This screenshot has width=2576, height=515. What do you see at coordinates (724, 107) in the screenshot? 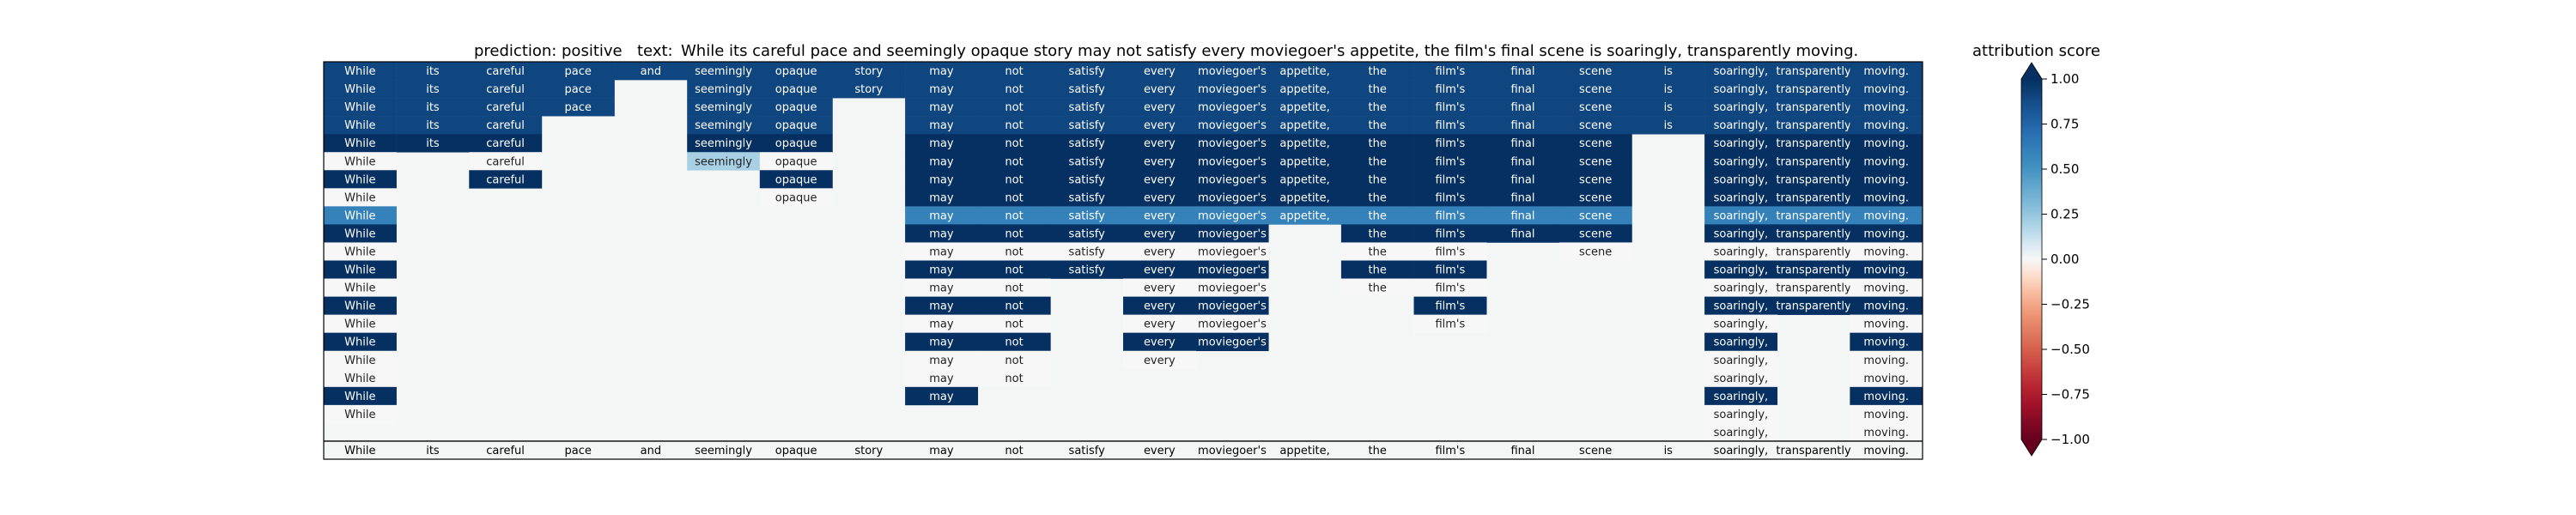
I see `cell-token-label: seemingly` at bounding box center [724, 107].